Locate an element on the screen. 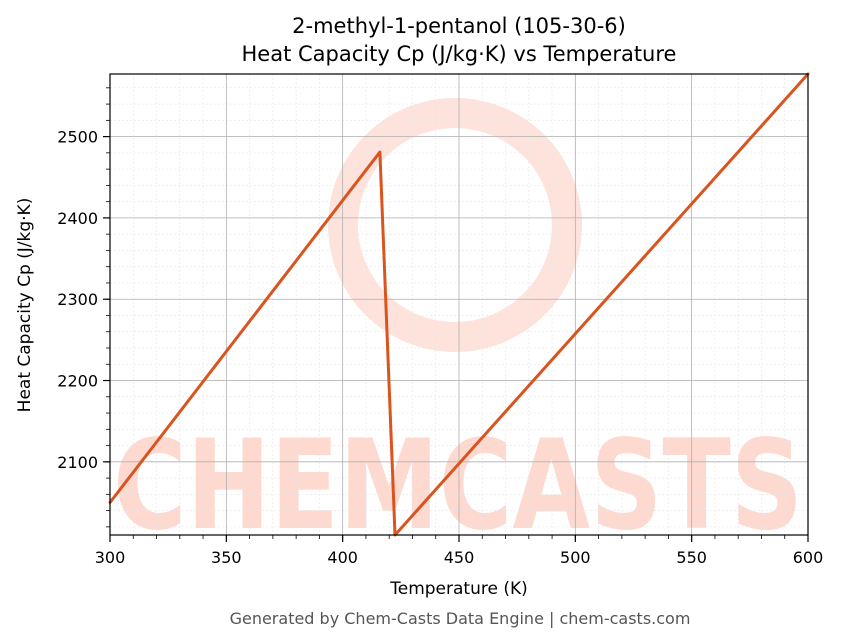 This screenshot has height=644, width=843. x-tick-label: 450 is located at coordinates (459, 557).